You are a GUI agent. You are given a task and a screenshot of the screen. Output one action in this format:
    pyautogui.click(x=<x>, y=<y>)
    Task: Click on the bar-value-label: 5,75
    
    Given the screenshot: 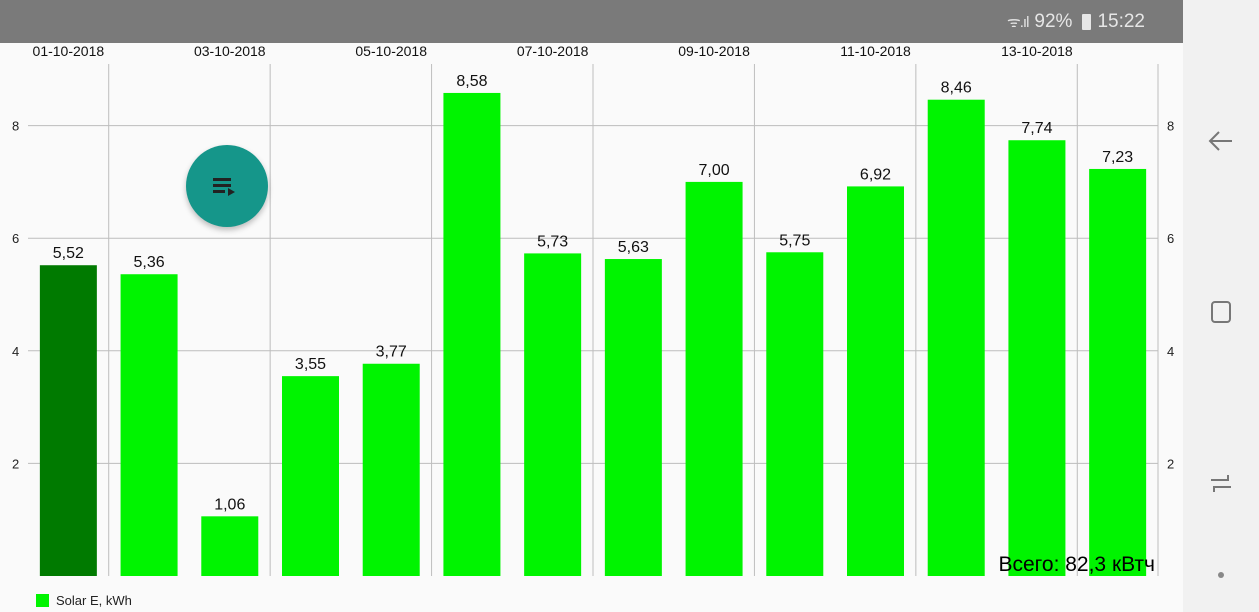 What is the action you would take?
    pyautogui.click(x=794, y=240)
    